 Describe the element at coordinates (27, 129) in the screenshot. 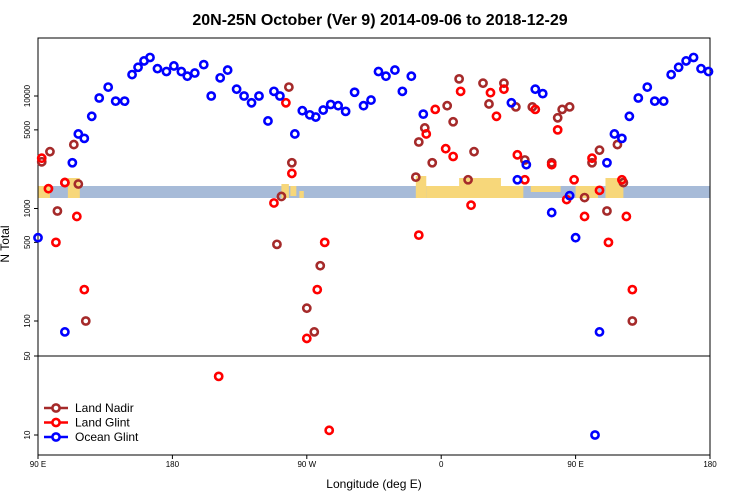

I see `y-tick-label: 5000` at that location.